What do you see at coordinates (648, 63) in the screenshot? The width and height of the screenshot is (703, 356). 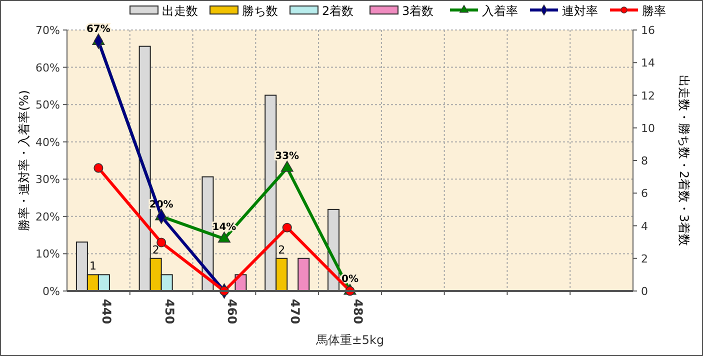 I see `y2-tick-label: 14` at bounding box center [648, 63].